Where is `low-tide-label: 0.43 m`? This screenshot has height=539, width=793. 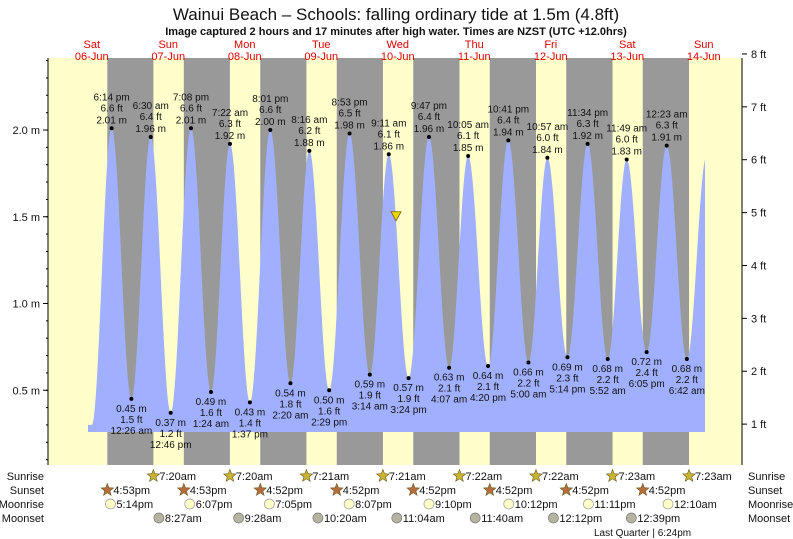
low-tide-label: 0.43 m is located at coordinates (250, 412).